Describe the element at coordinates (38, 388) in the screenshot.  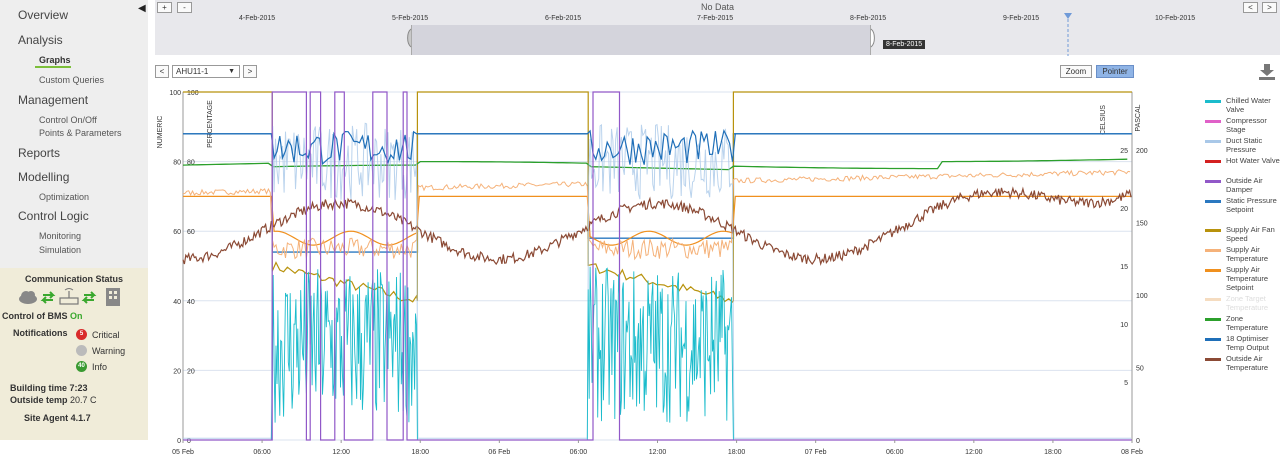
I see `building-time-label: Building time` at that location.